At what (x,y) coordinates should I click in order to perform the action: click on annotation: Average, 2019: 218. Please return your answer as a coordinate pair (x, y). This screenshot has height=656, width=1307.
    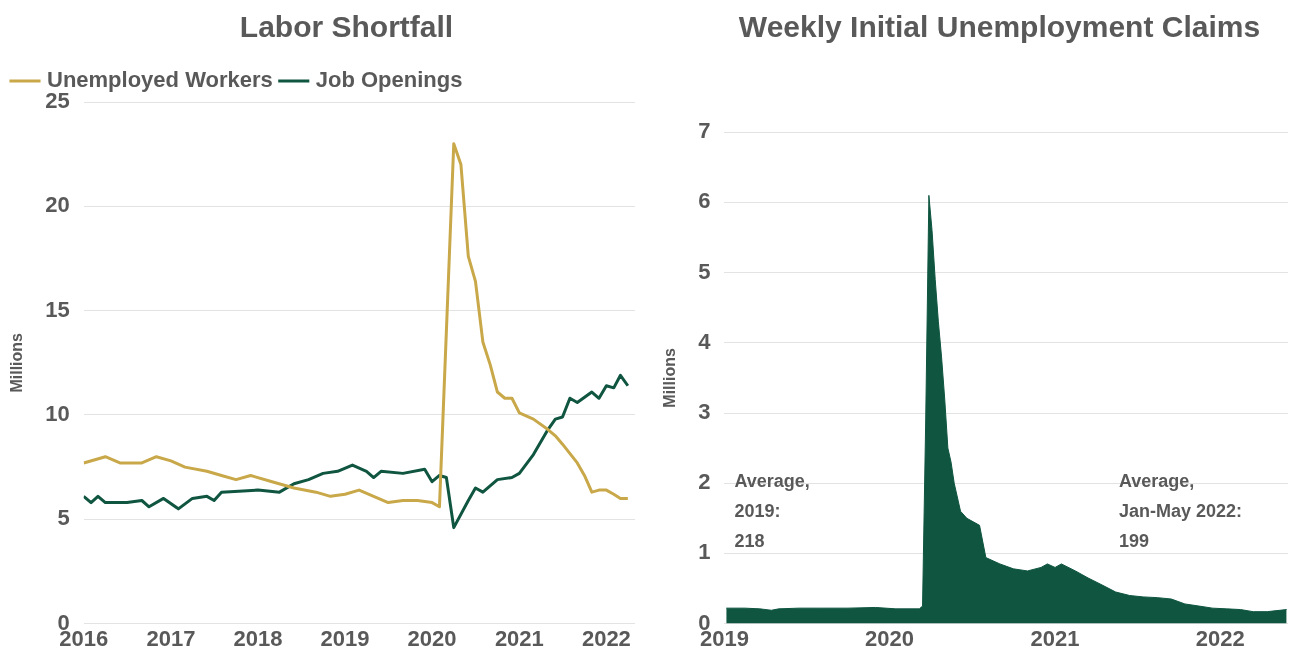
    Looking at the image, I should click on (772, 510).